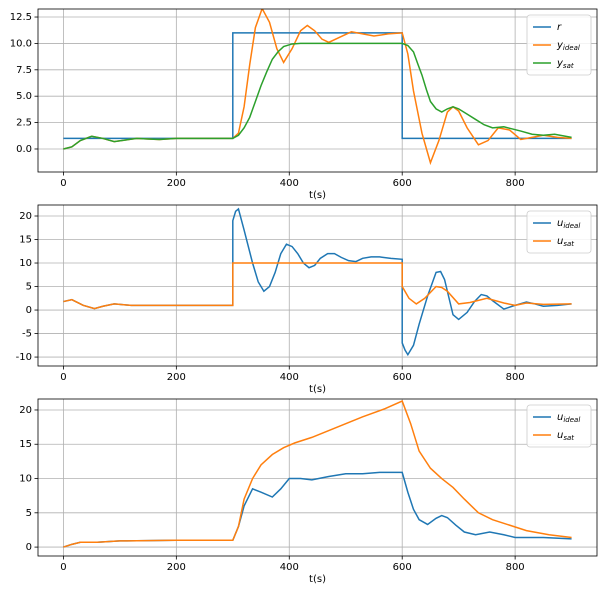  I want to click on y-tick-label: 10.0, so click(21, 43).